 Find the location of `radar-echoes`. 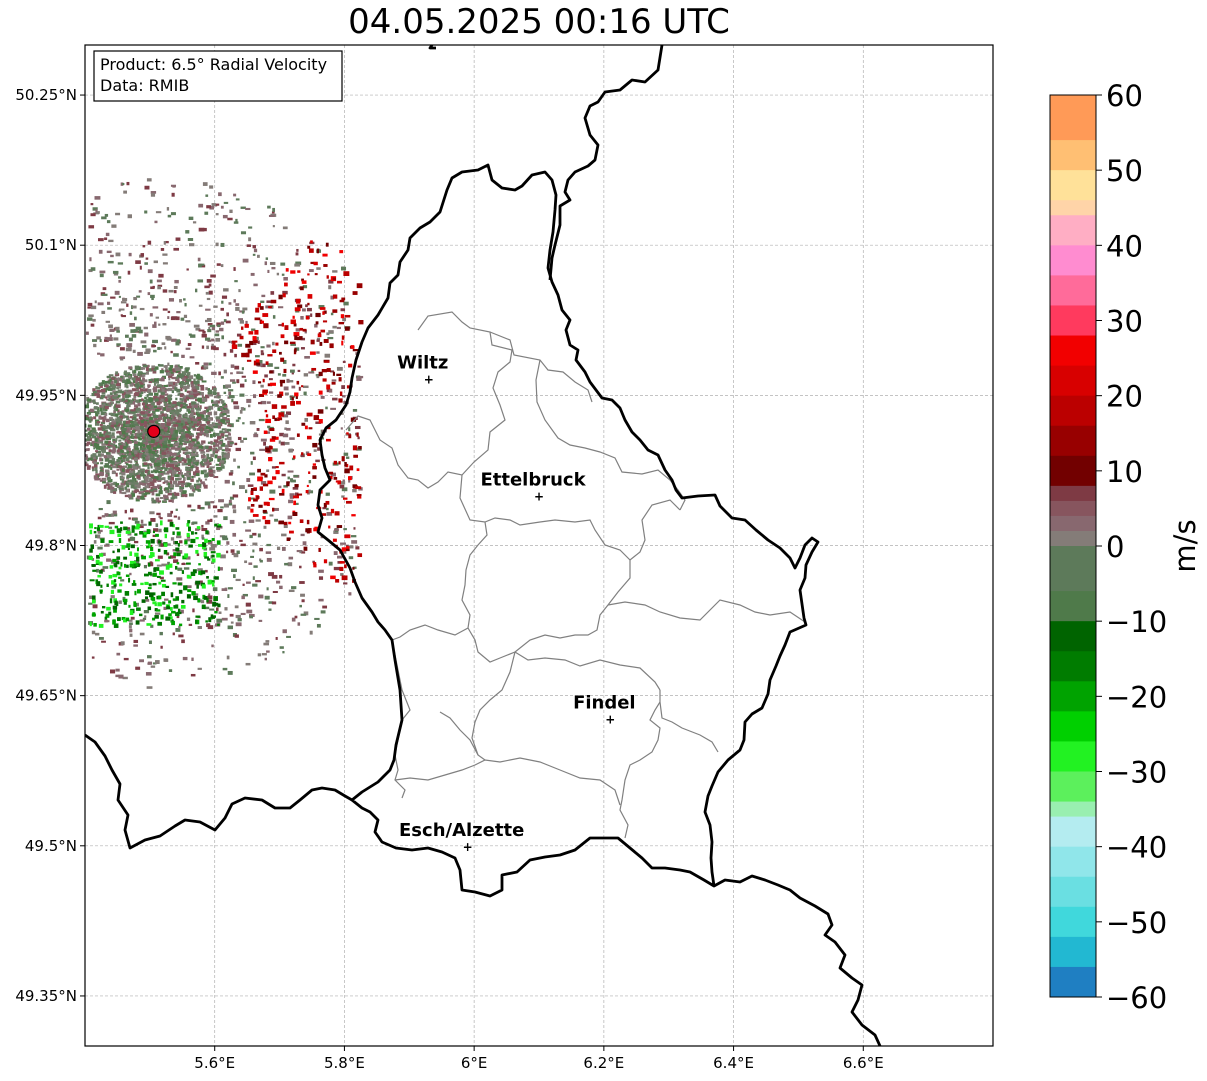

radar-echoes is located at coordinates (224, 433).